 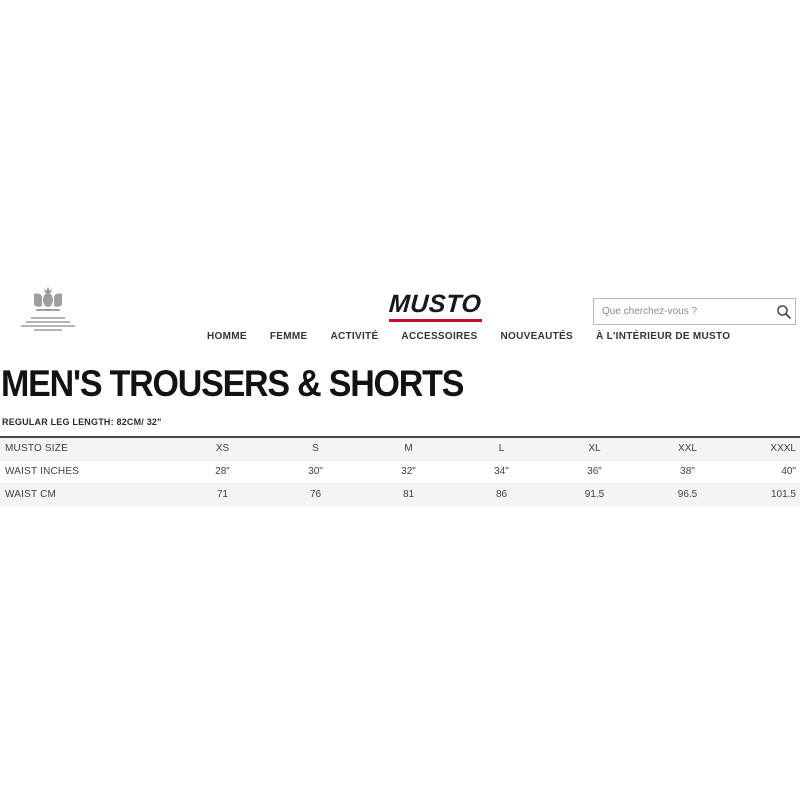 What do you see at coordinates (408, 495) in the screenshot?
I see `size-cell: 81` at bounding box center [408, 495].